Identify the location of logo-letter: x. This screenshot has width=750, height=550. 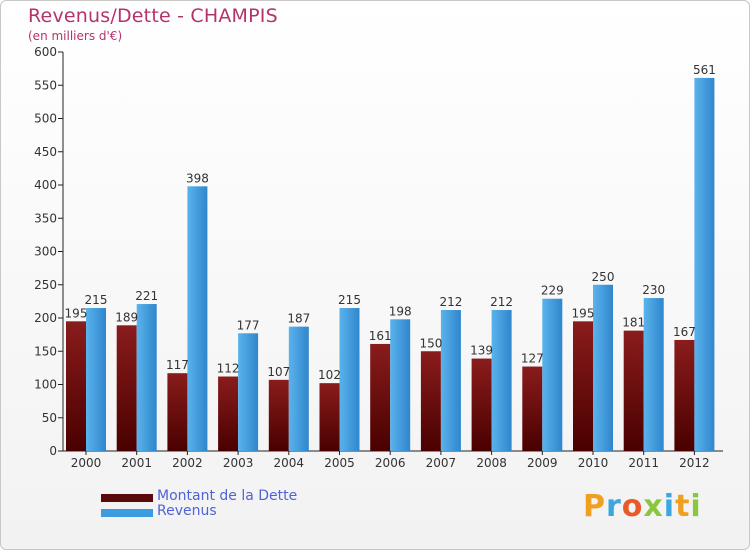
(653, 506).